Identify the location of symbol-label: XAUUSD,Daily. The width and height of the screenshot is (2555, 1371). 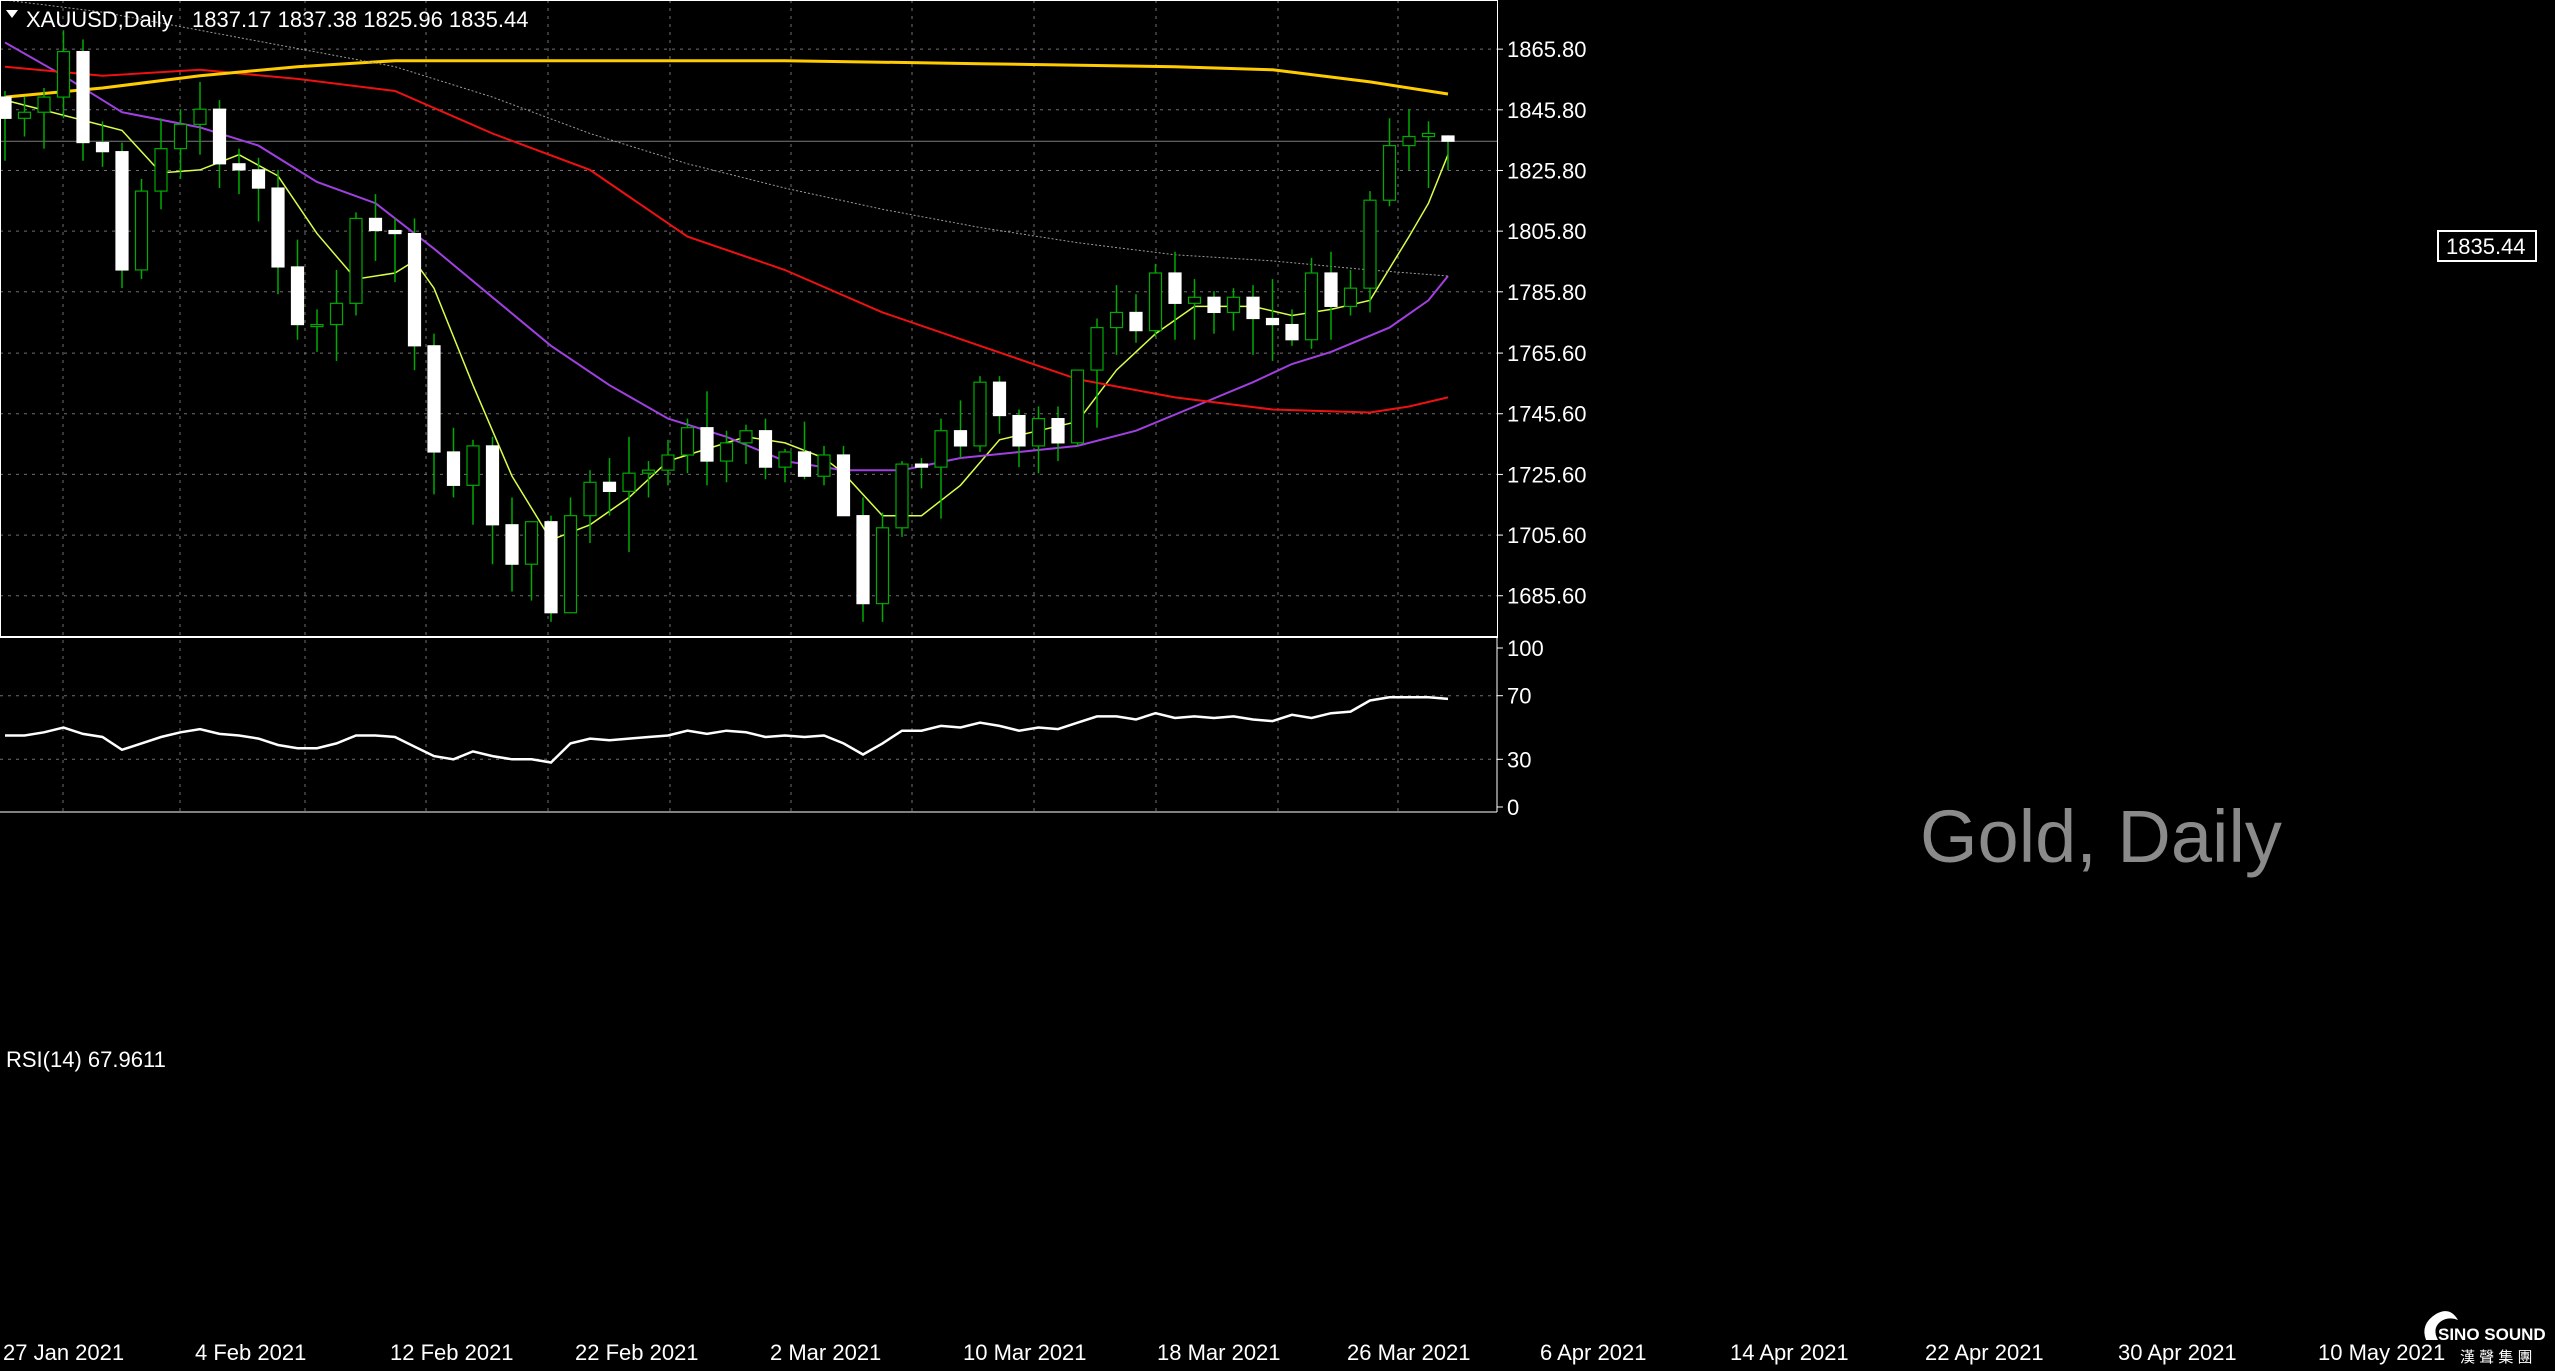
(99, 19).